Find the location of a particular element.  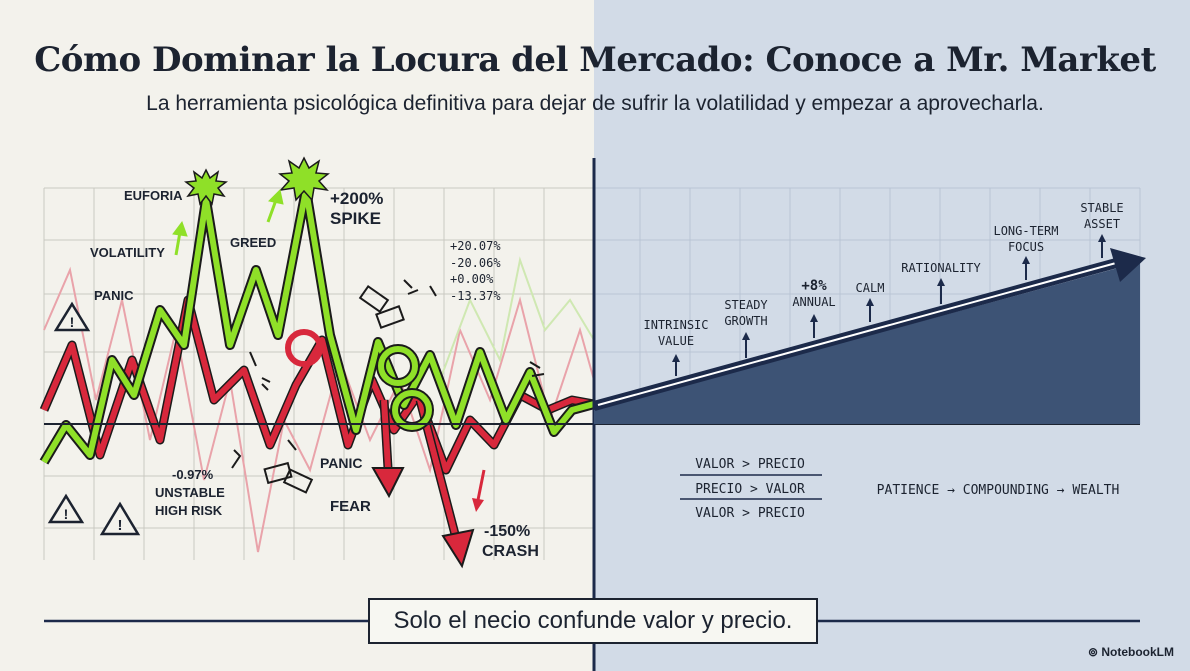

label-intrinsic-1: INTRINSIC is located at coordinates (675, 325).